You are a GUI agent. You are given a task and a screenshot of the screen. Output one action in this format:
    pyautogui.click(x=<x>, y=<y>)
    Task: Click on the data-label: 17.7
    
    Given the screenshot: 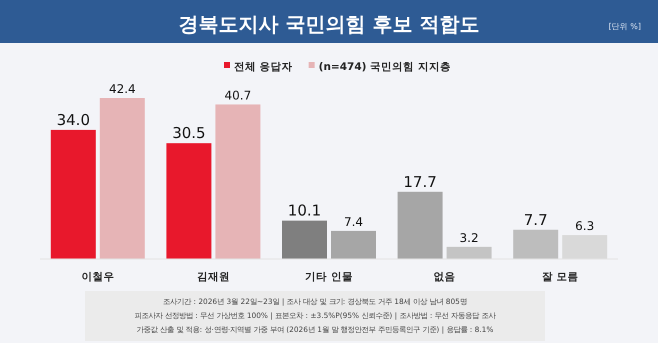 What is the action you would take?
    pyautogui.click(x=420, y=181)
    